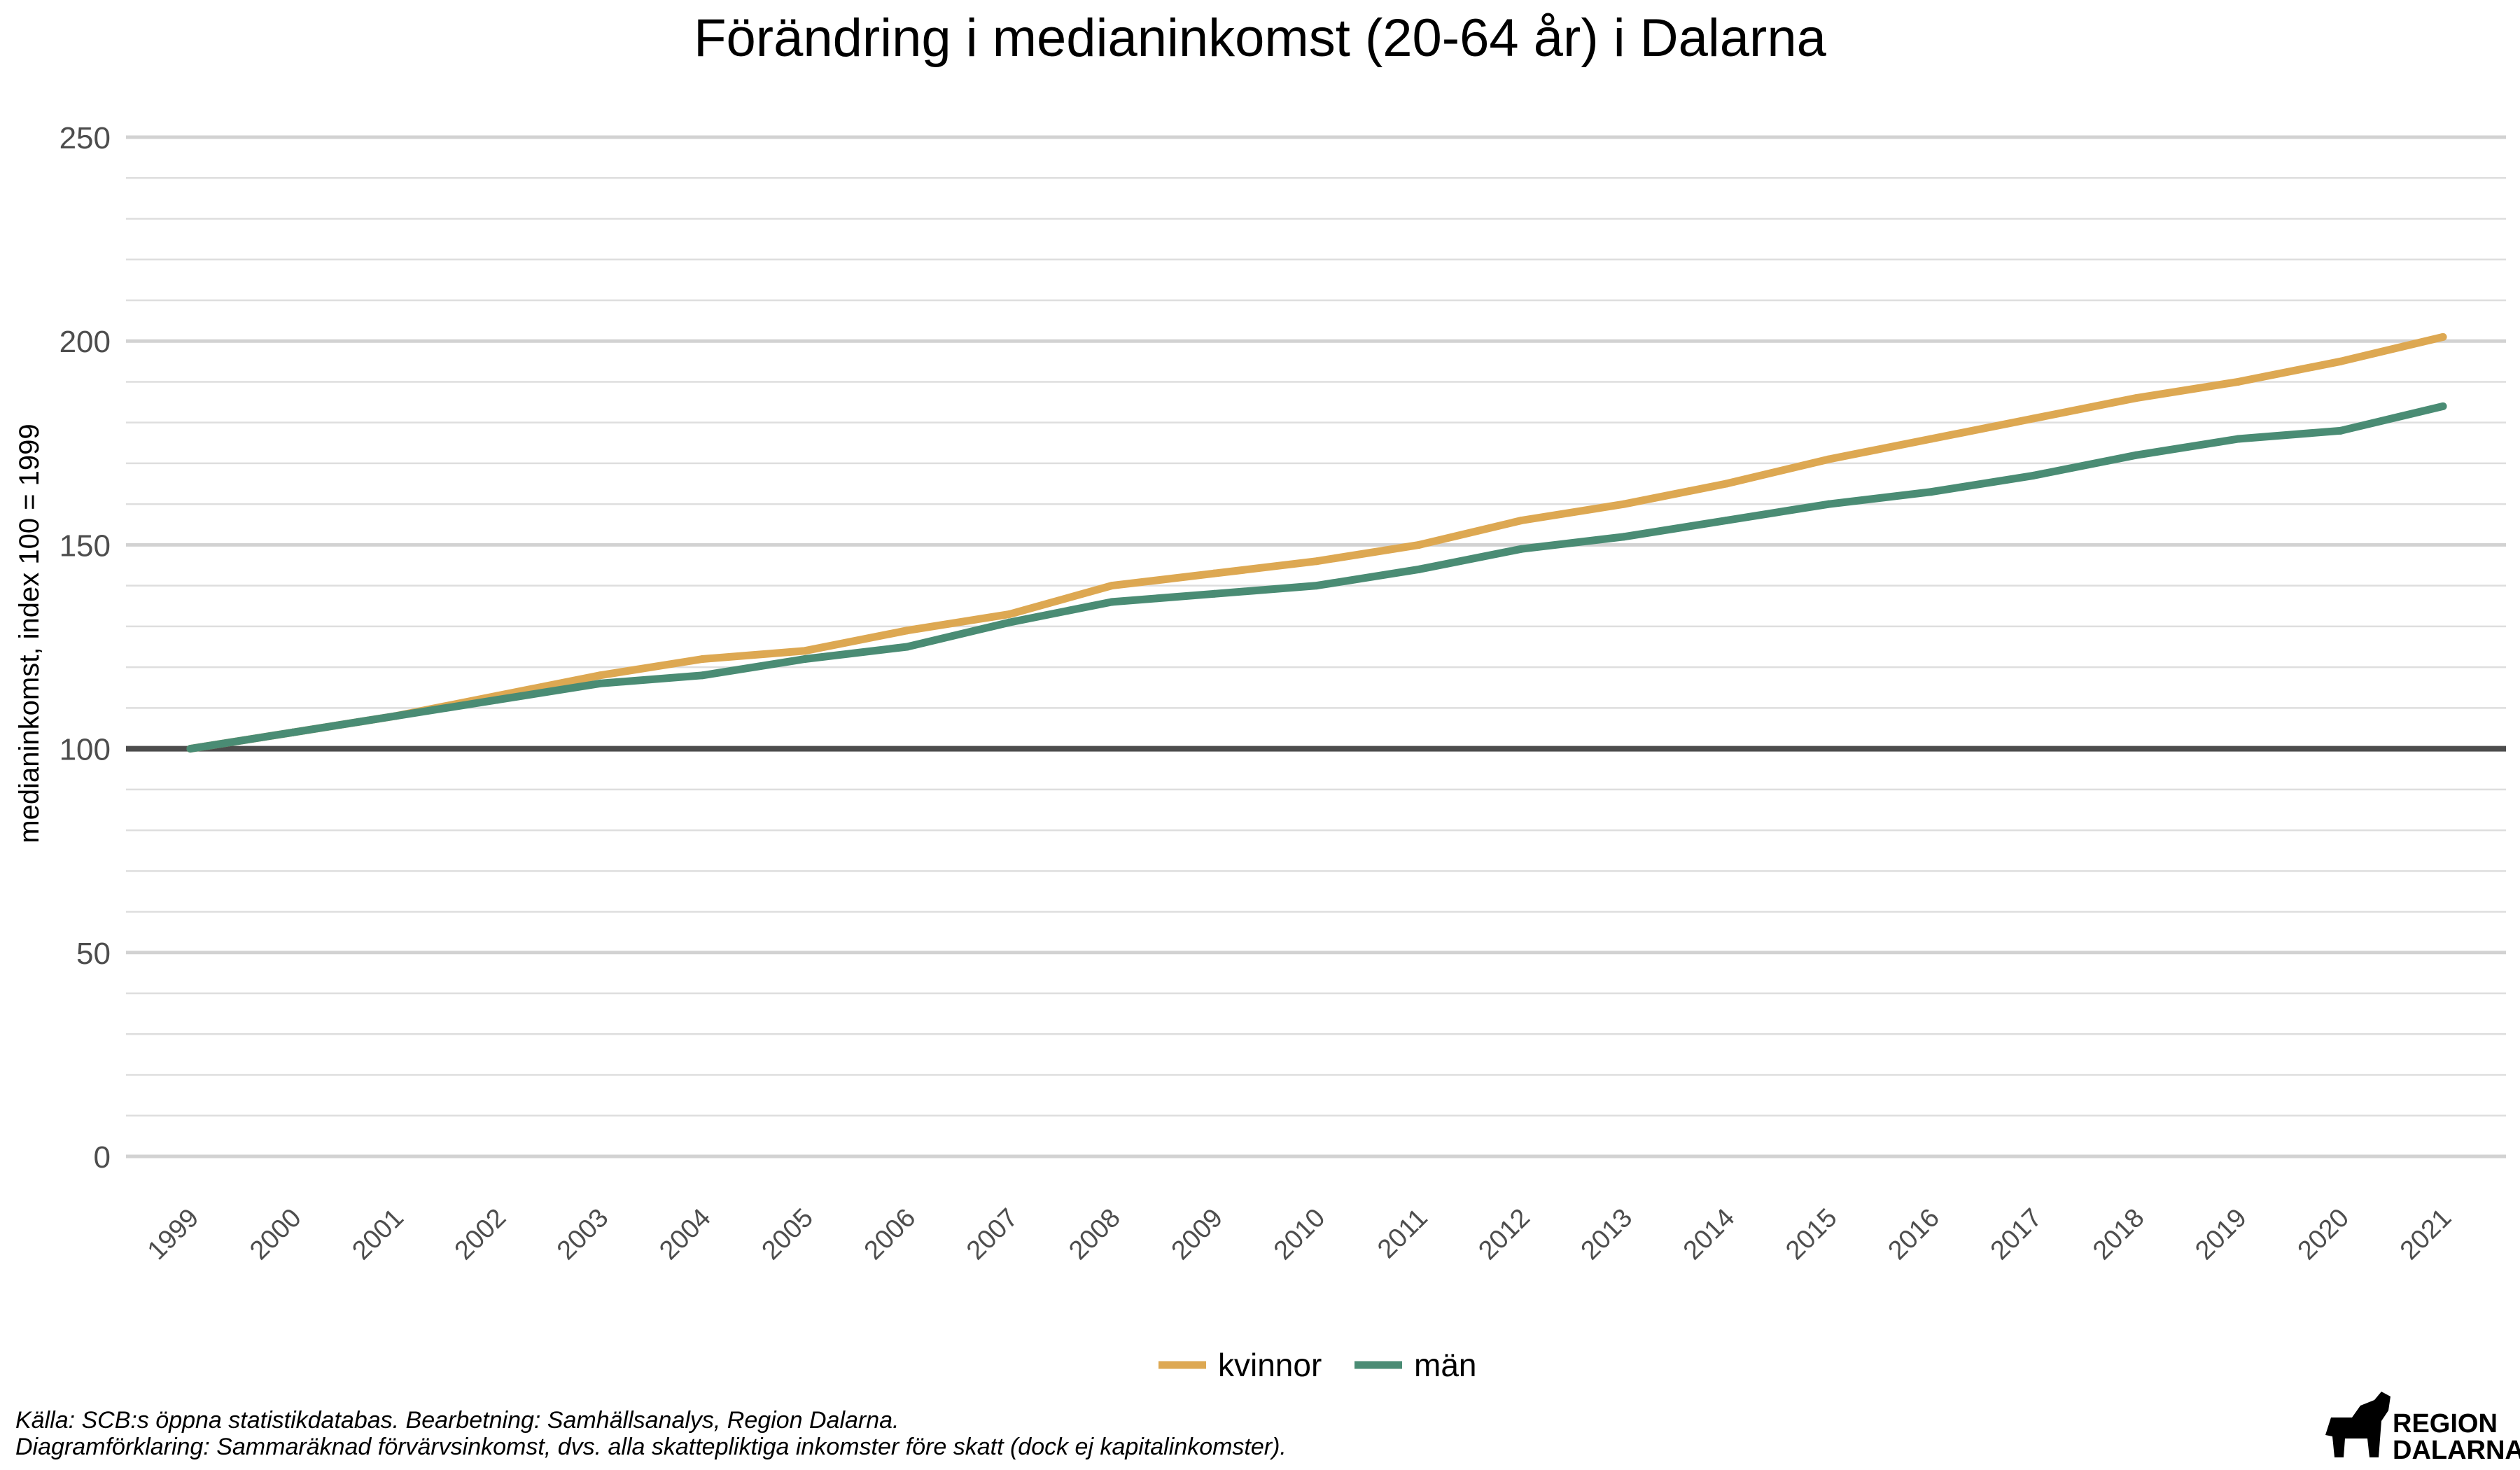 The image size is (2520, 1470). I want to click on logo-text-region: REGION, so click(2445, 1423).